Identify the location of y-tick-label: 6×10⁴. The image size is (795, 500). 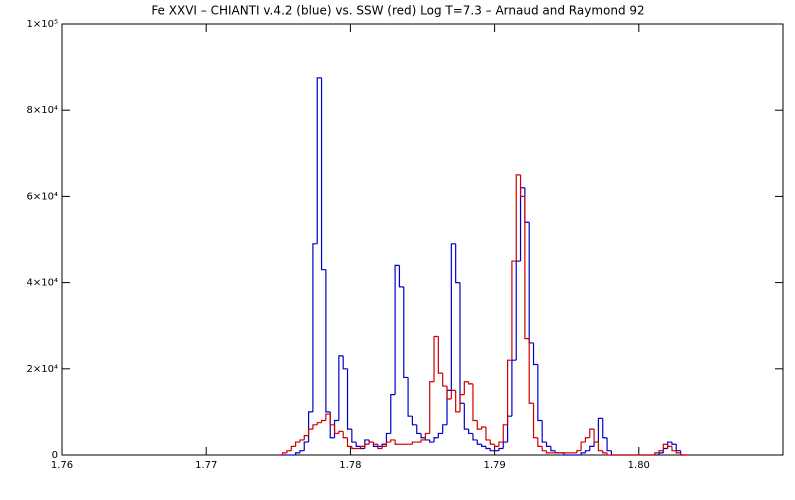
(42, 196).